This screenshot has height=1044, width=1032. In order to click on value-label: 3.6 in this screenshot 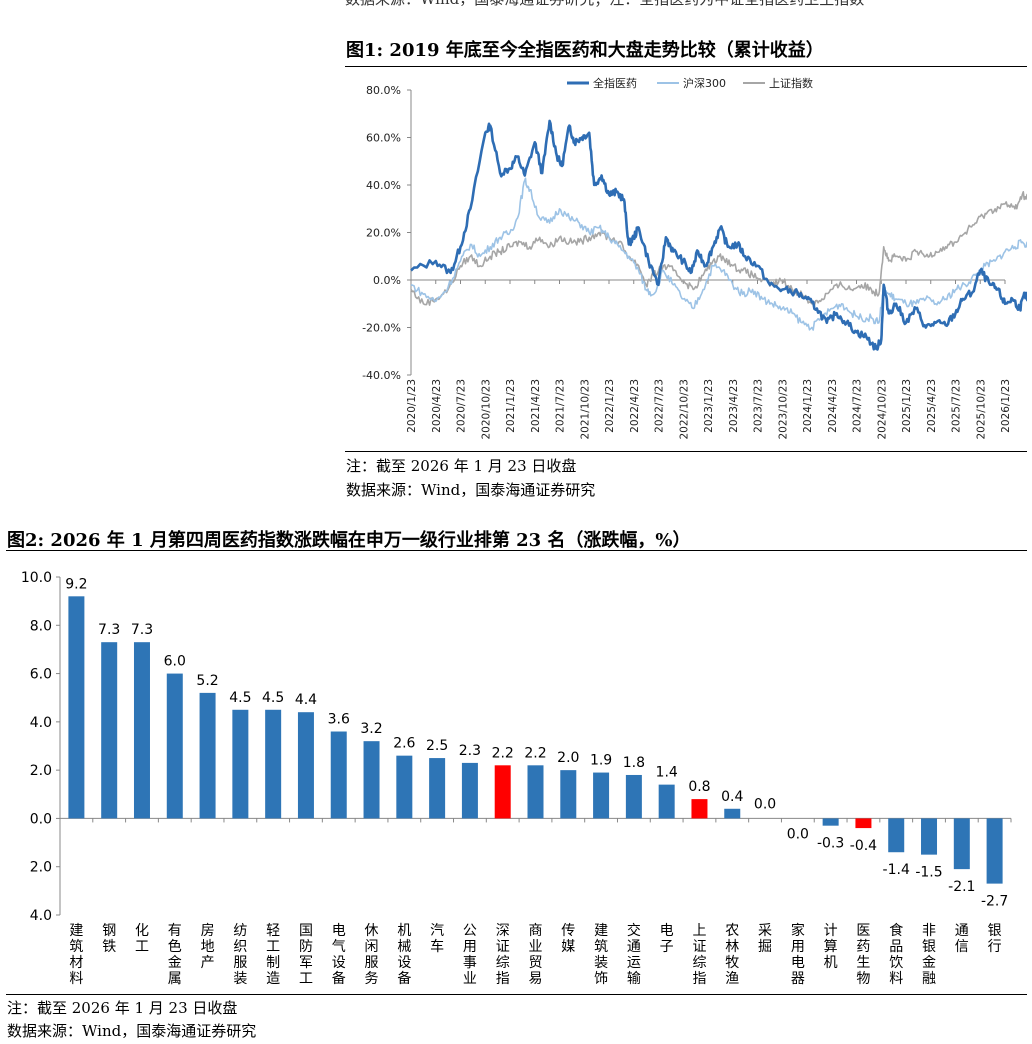, I will do `click(339, 720)`.